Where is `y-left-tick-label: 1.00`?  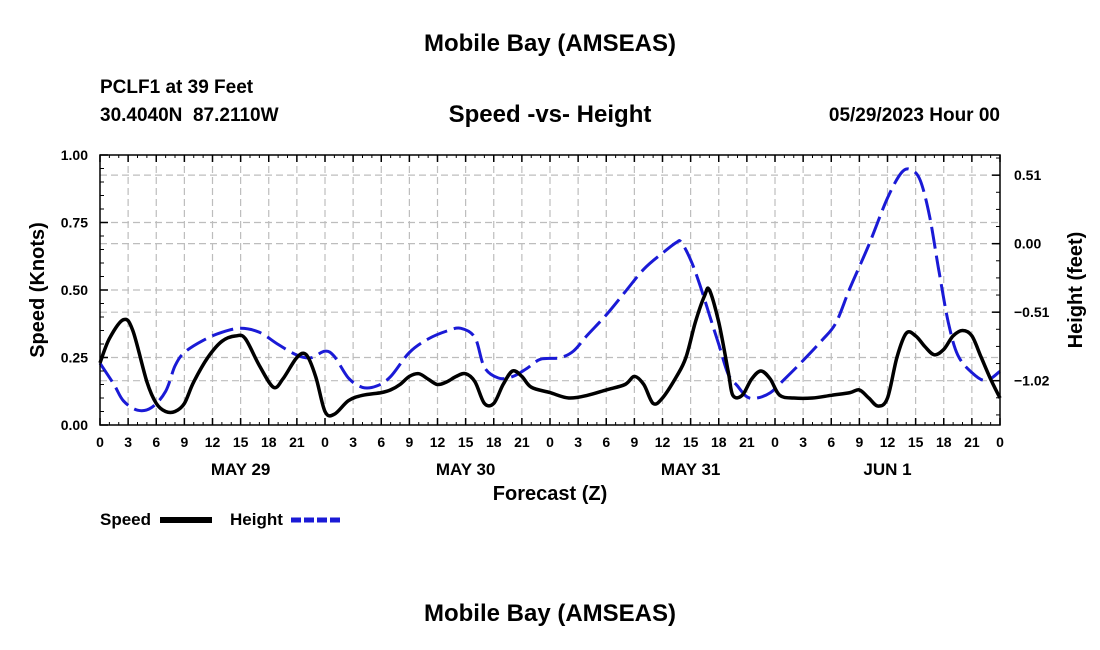
y-left-tick-label: 1.00 is located at coordinates (74, 155).